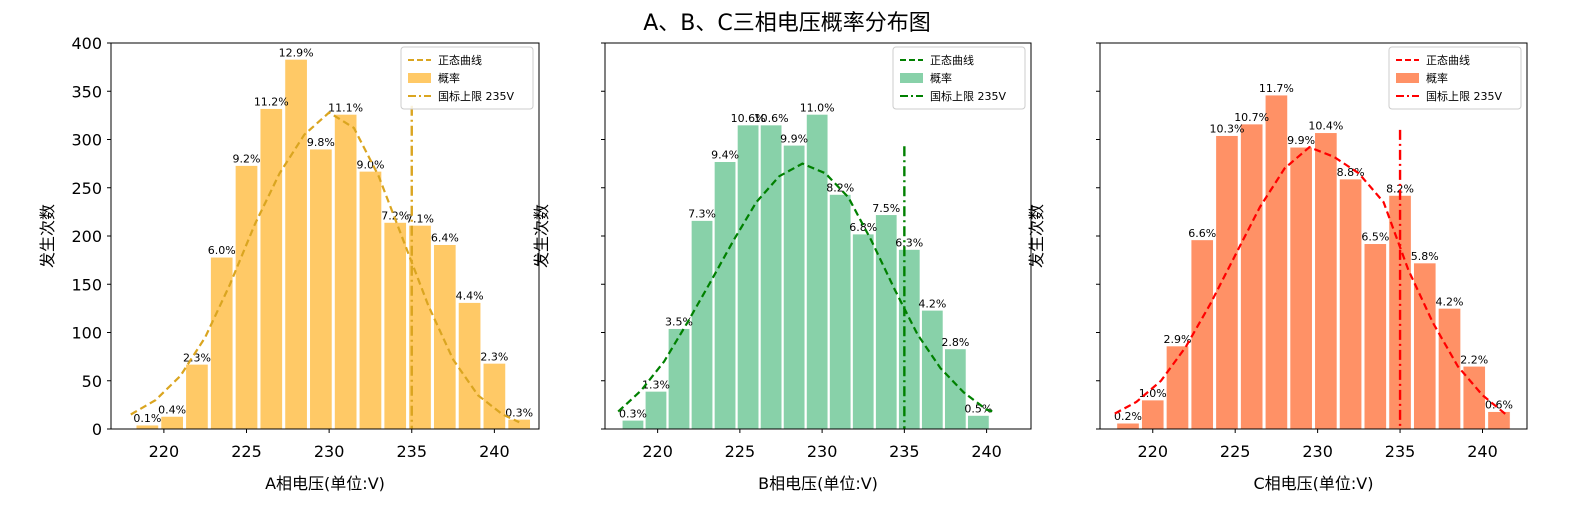  I want to click on bar-percent-label: 6.8%, so click(863, 227).